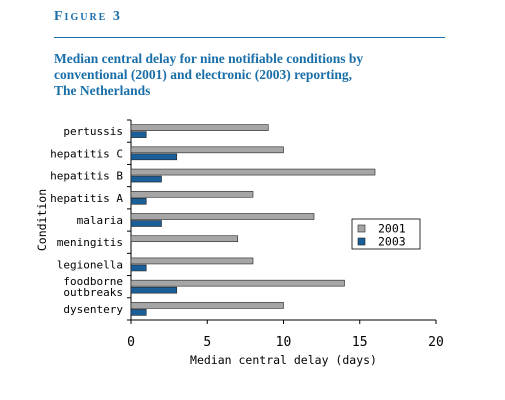  I want to click on bar-2003-pertussis, so click(138, 134).